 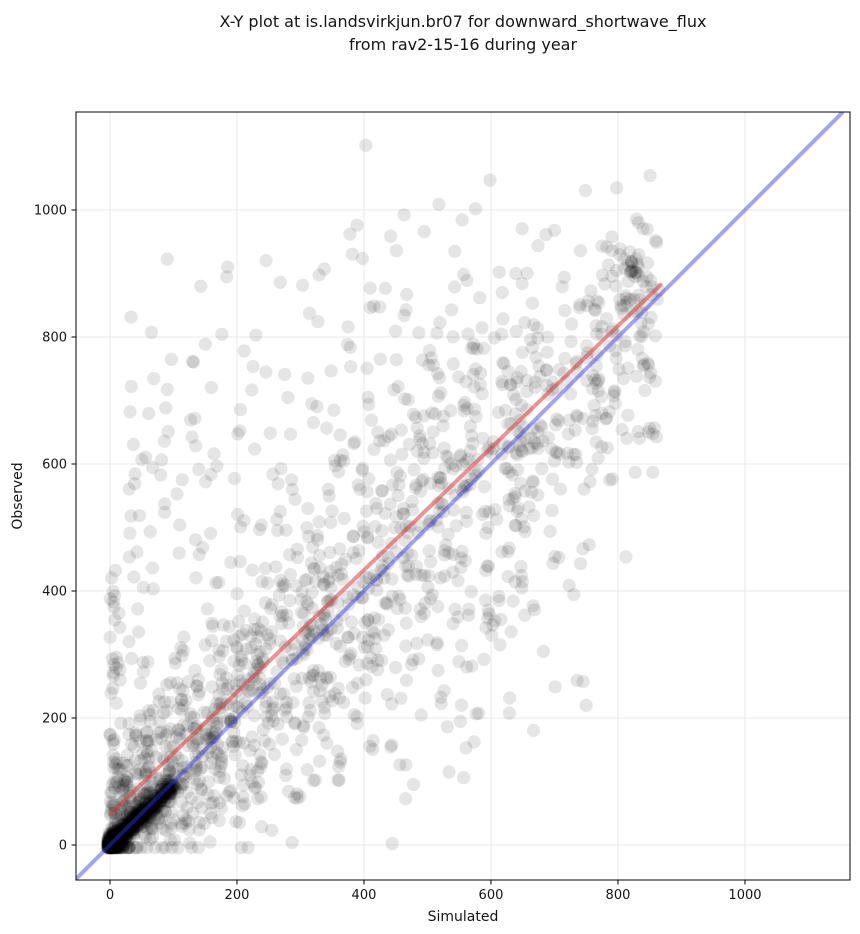 What do you see at coordinates (18, 495) in the screenshot?
I see `y-axis-label: Observed` at bounding box center [18, 495].